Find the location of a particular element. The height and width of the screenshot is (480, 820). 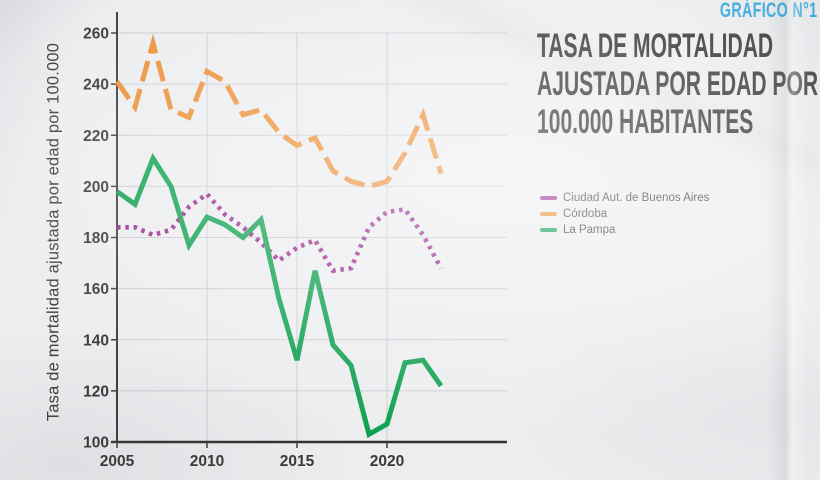

legend-item-buenos-aires: Ciudad Aut. de Buenos Aires is located at coordinates (624, 198).